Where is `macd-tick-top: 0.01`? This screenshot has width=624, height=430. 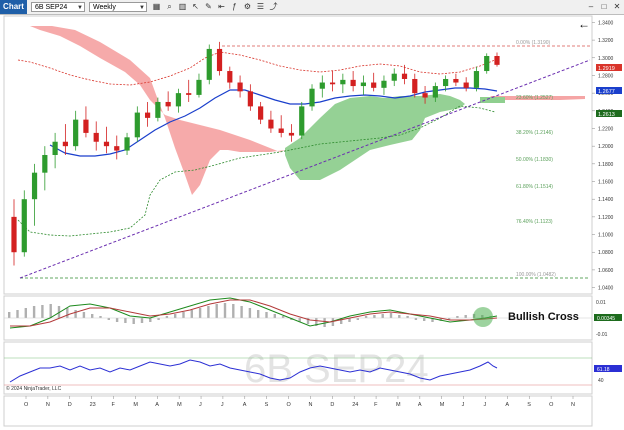
macd-tick-top: 0.01 is located at coordinates (601, 303).